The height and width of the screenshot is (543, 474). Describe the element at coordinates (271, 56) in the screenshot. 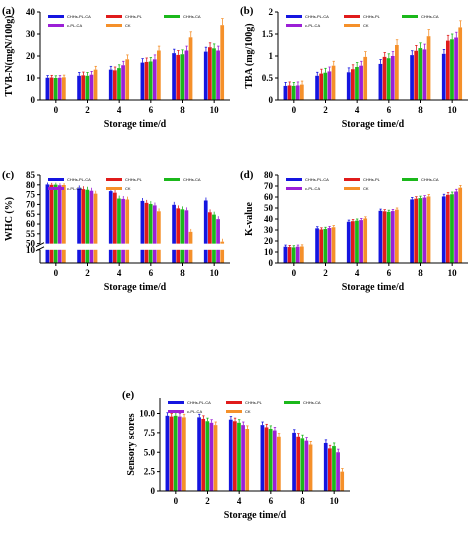

I see `panel-b-y-tick-label: 1` at that location.